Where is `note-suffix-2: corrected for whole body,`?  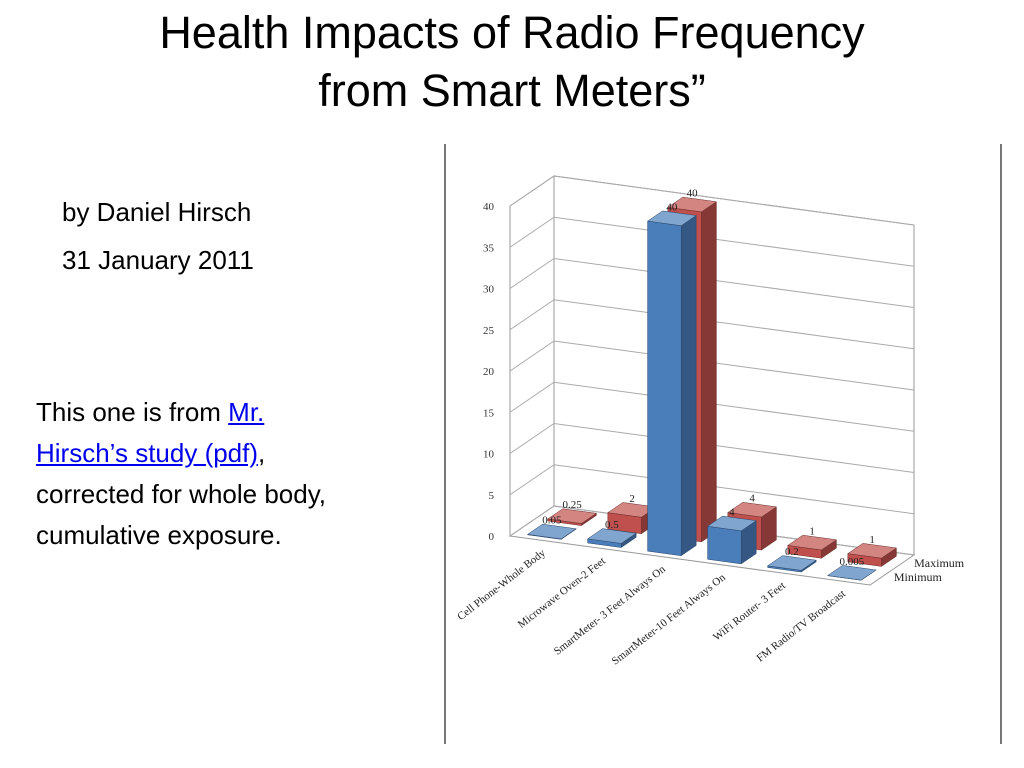 note-suffix-2: corrected for whole body, is located at coordinates (181, 494).